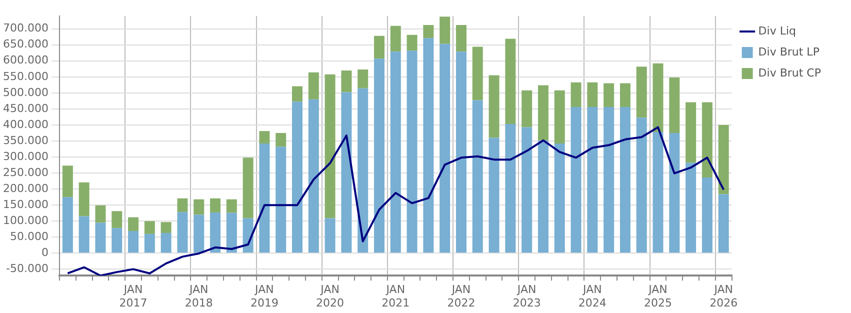  I want to click on x-tick-label: JAN 2022, so click(461, 296).